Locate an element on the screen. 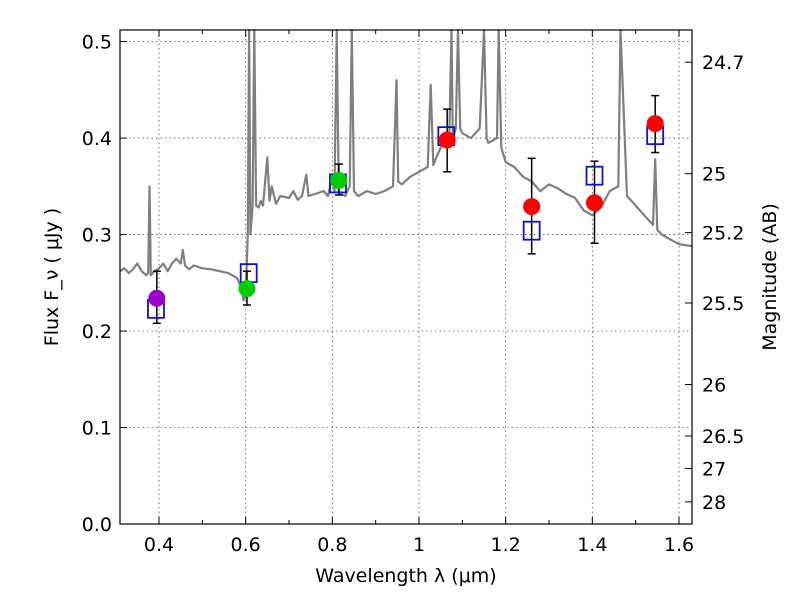  x-tick-label: 1.6 is located at coordinates (679, 545).